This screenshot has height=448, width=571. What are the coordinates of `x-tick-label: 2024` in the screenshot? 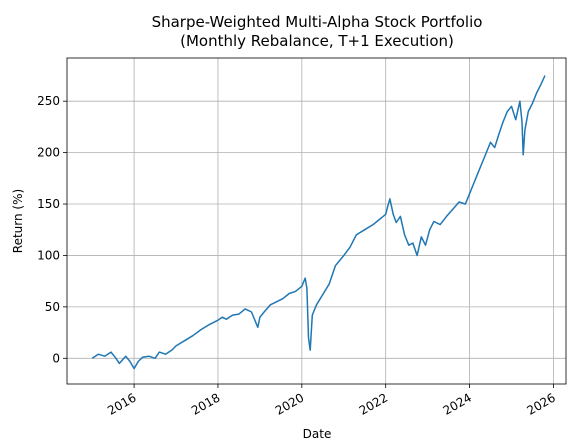 It's located at (457, 403).